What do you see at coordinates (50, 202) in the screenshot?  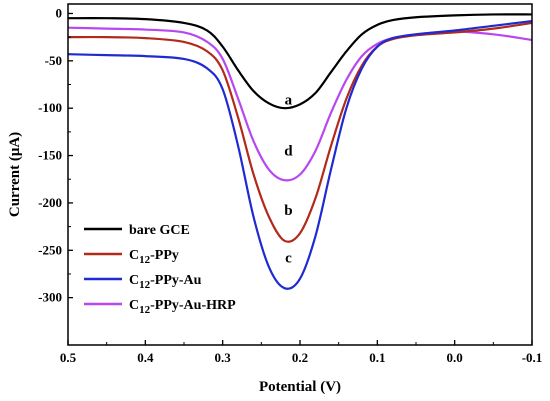 I see `y-tick-label: -200` at bounding box center [50, 202].